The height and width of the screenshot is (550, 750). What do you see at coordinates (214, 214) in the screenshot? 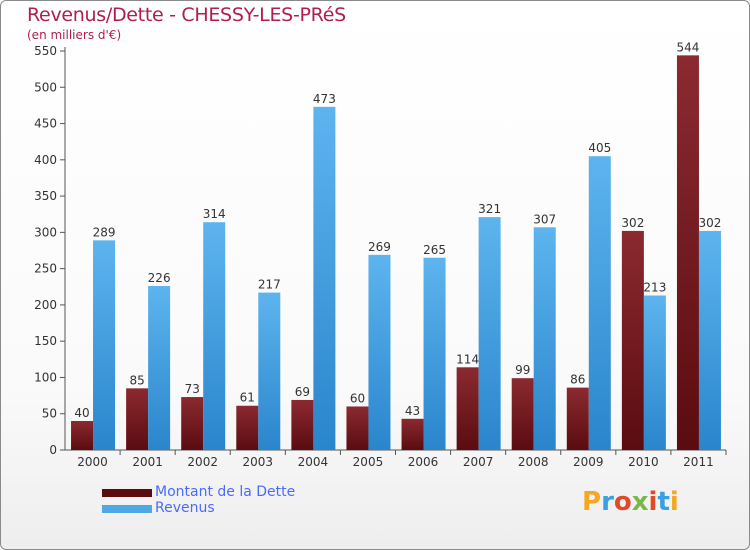
I see `data-label-revenus: 314` at bounding box center [214, 214].